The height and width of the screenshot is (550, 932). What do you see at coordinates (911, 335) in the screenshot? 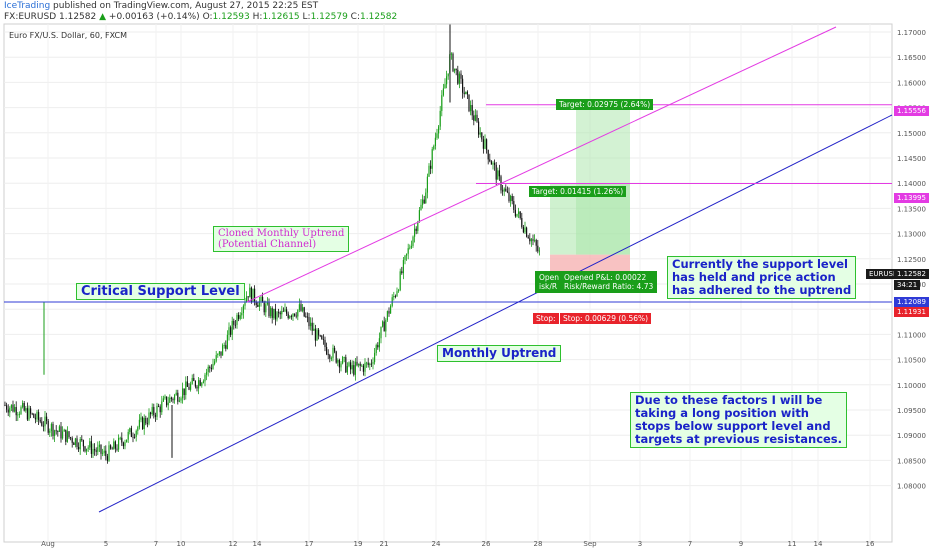
I see `y-tick-label: 1.11000` at bounding box center [911, 335].